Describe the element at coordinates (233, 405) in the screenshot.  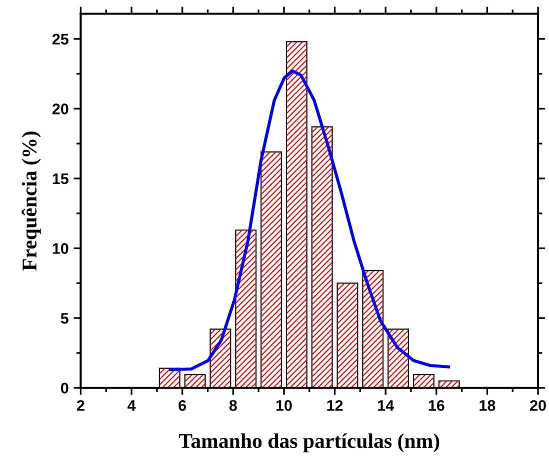
I see `x-tick-label: 8` at that location.